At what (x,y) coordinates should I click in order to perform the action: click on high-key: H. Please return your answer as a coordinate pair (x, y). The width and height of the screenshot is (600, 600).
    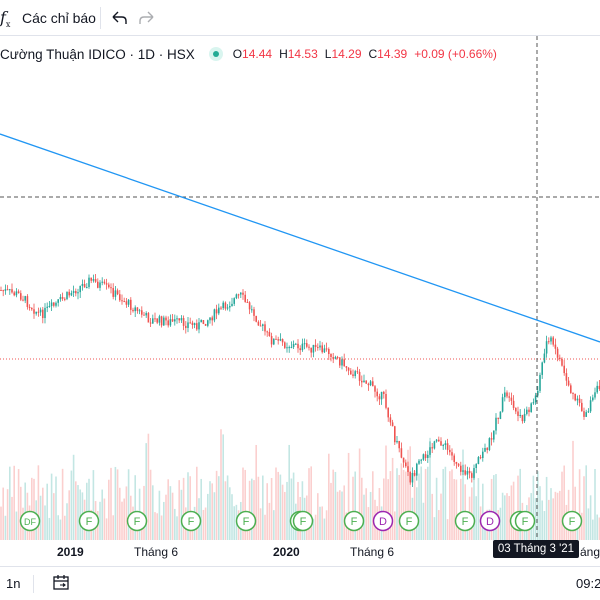
    Looking at the image, I should click on (283, 54).